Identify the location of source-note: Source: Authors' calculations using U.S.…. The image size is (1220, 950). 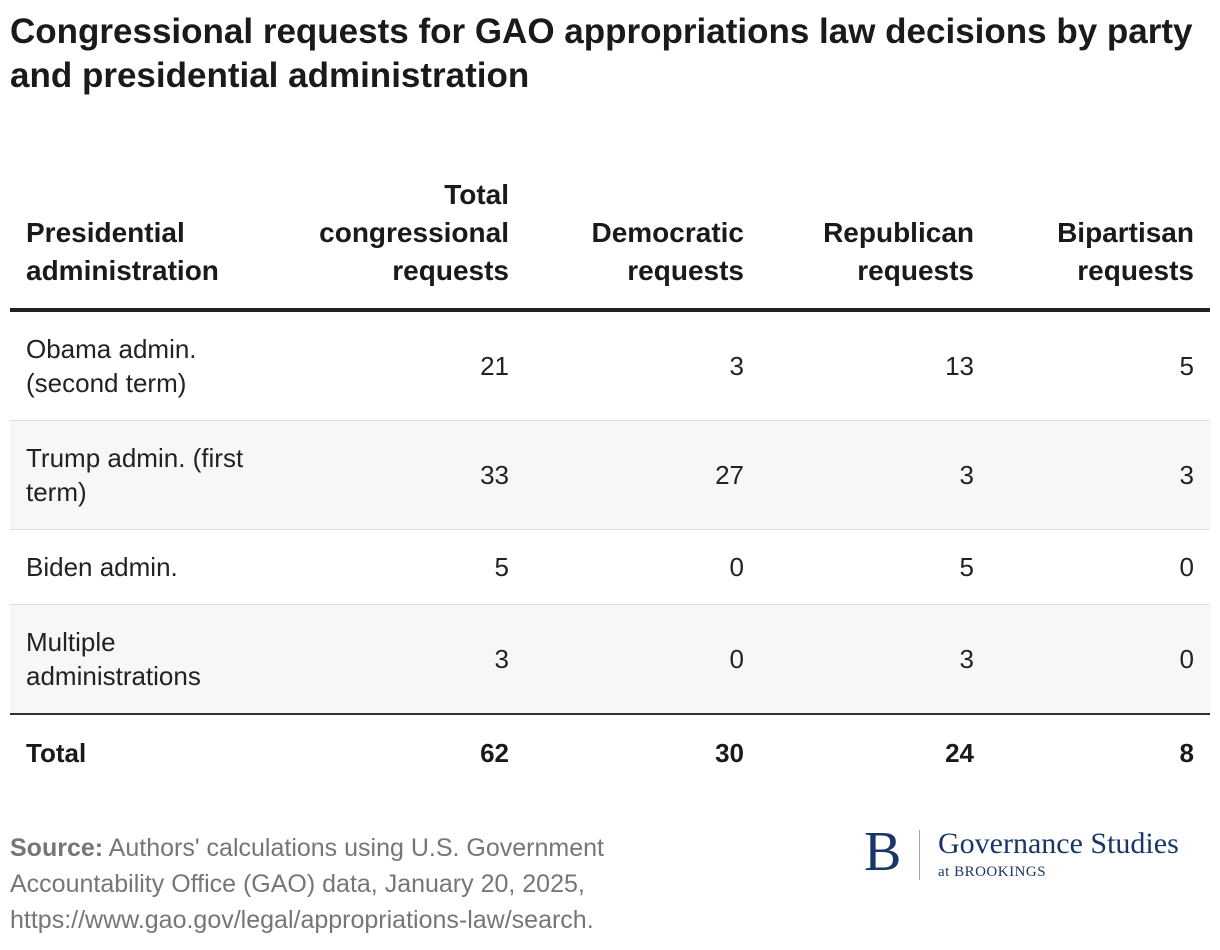
(370, 884).